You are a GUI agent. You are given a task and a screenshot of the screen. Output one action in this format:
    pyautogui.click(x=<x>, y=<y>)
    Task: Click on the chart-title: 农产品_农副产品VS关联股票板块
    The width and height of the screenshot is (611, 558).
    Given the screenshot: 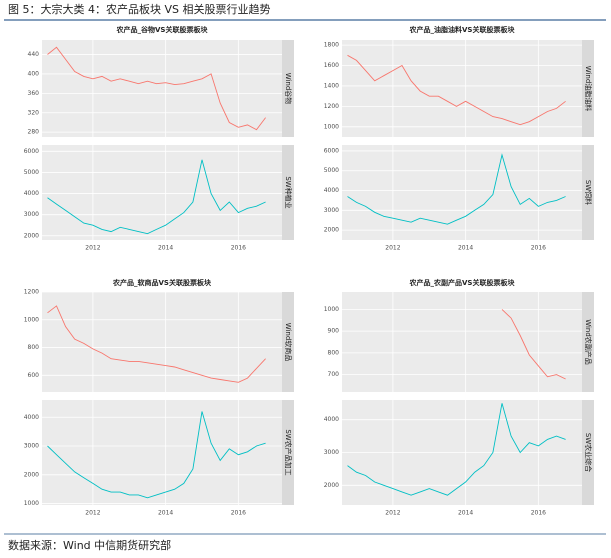 What is the action you would take?
    pyautogui.click(x=462, y=282)
    